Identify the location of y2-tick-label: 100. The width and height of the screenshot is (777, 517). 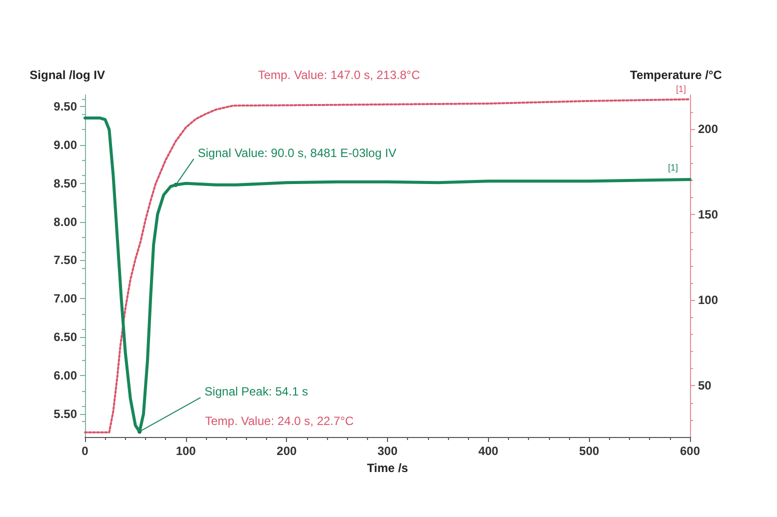
(708, 300).